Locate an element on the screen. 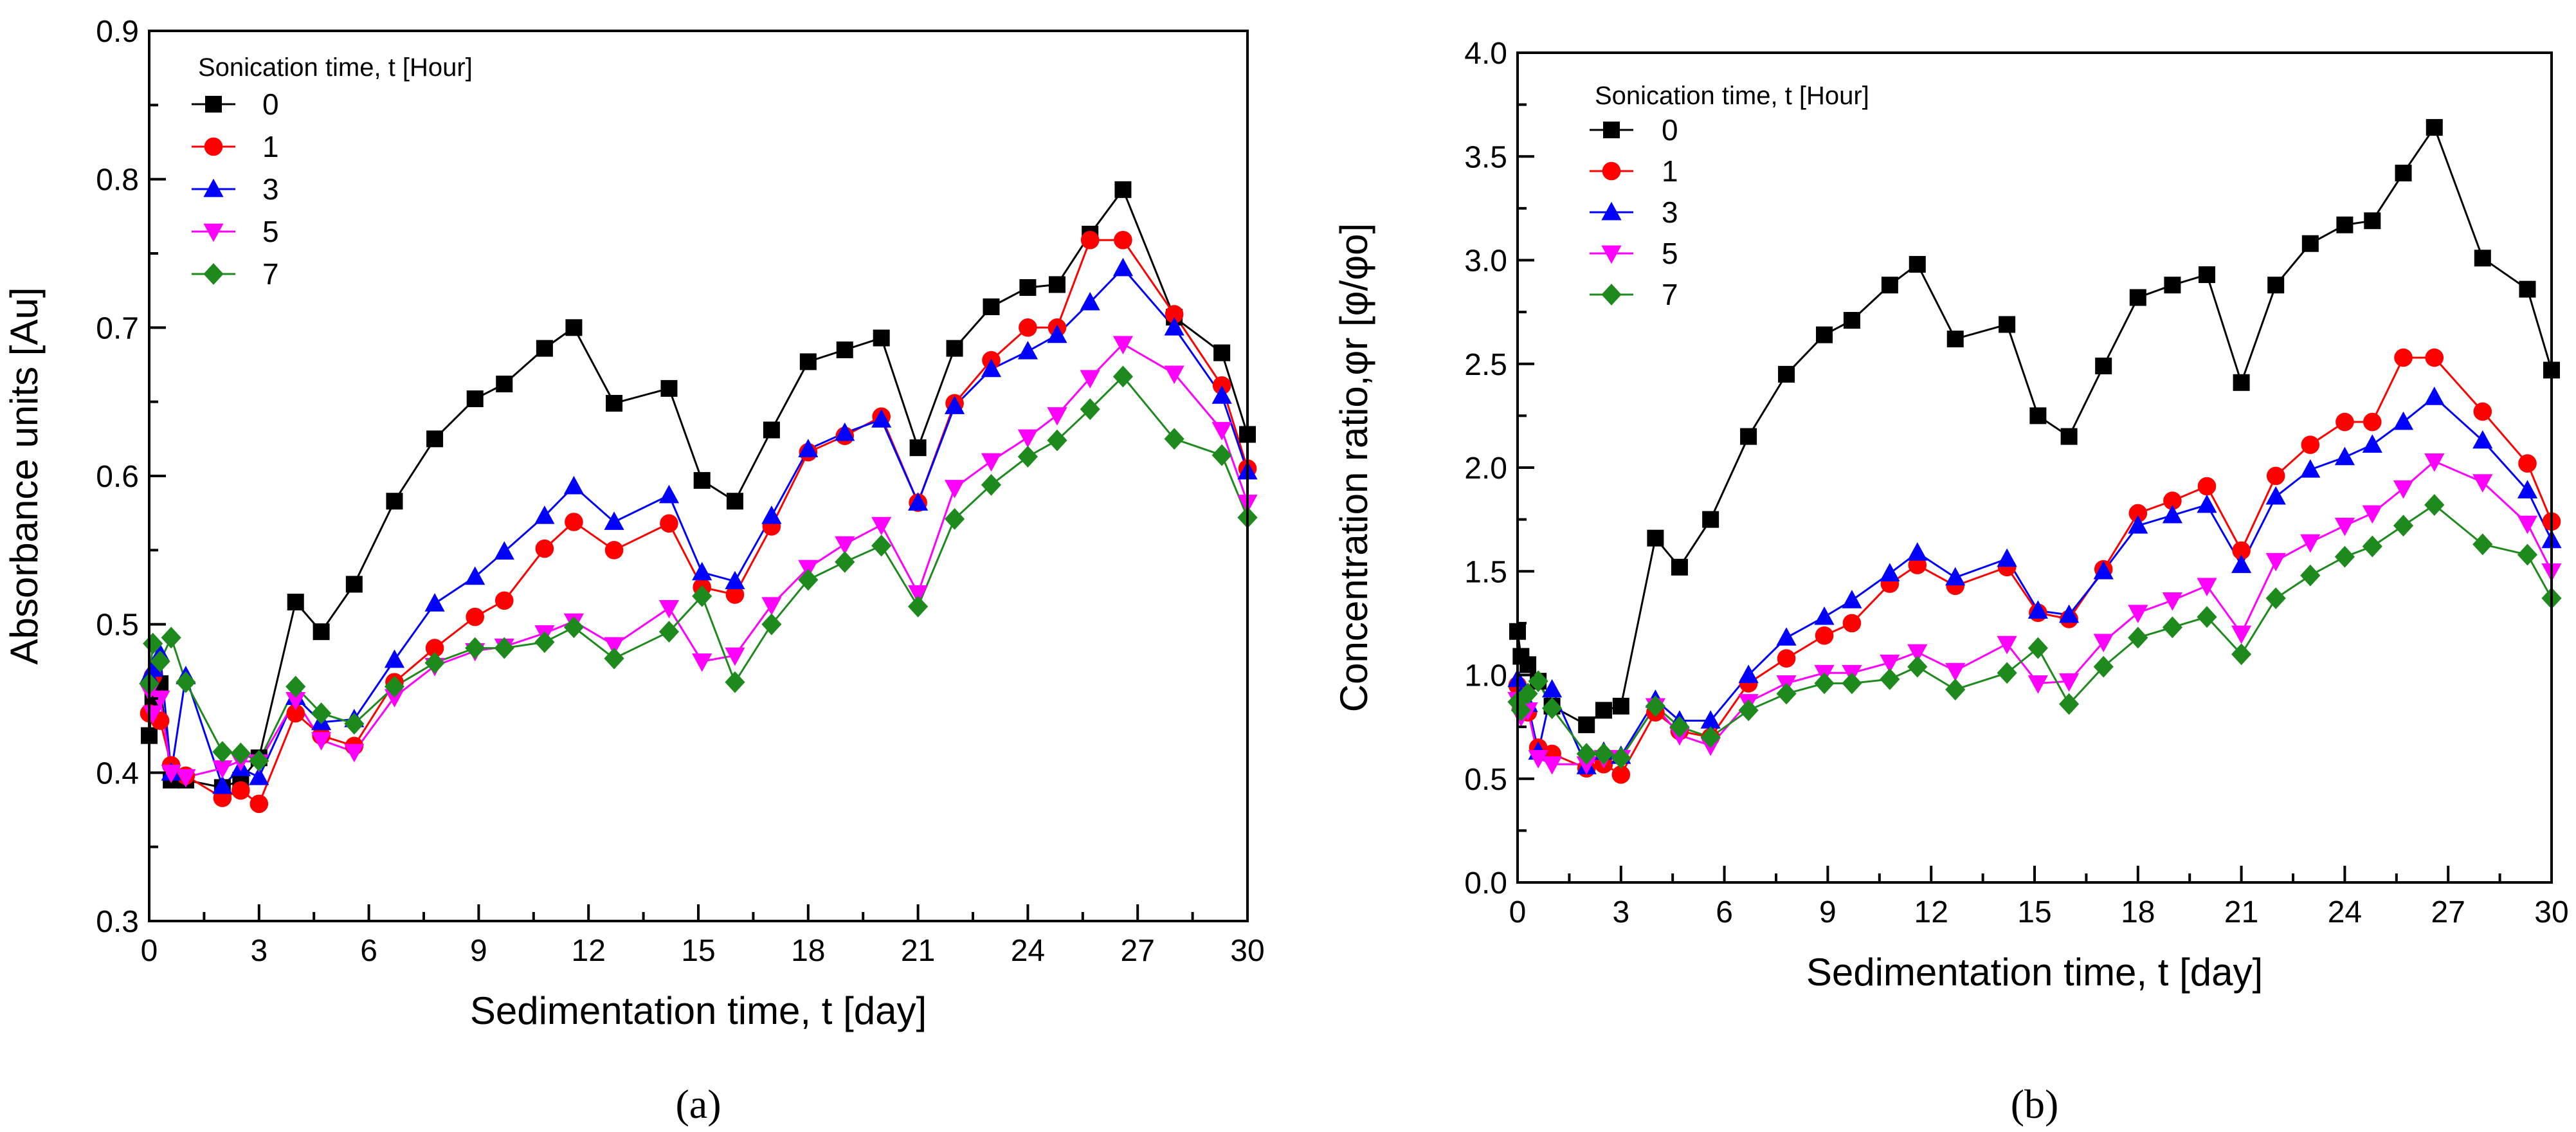 The width and height of the screenshot is (2576, 1132). x-tick-label: 21 is located at coordinates (918, 951).